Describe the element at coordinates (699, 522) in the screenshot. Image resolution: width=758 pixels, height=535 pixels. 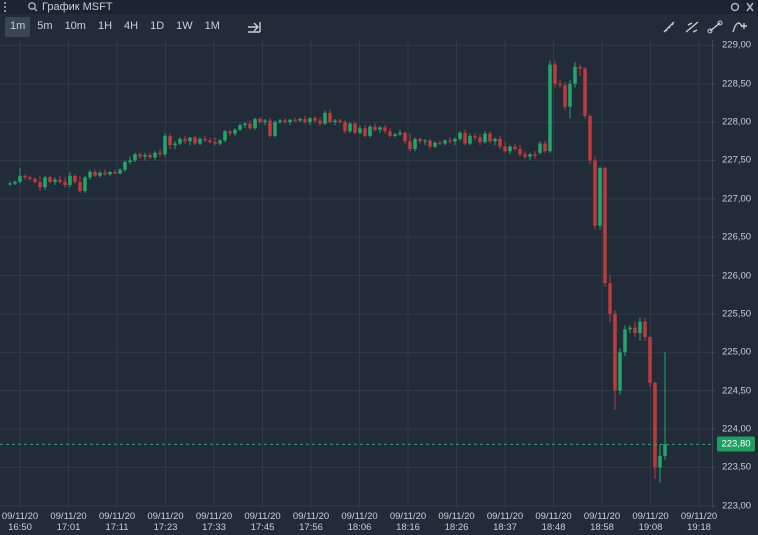
I see `x-tick-label: 09/11/20 19:18` at that location.